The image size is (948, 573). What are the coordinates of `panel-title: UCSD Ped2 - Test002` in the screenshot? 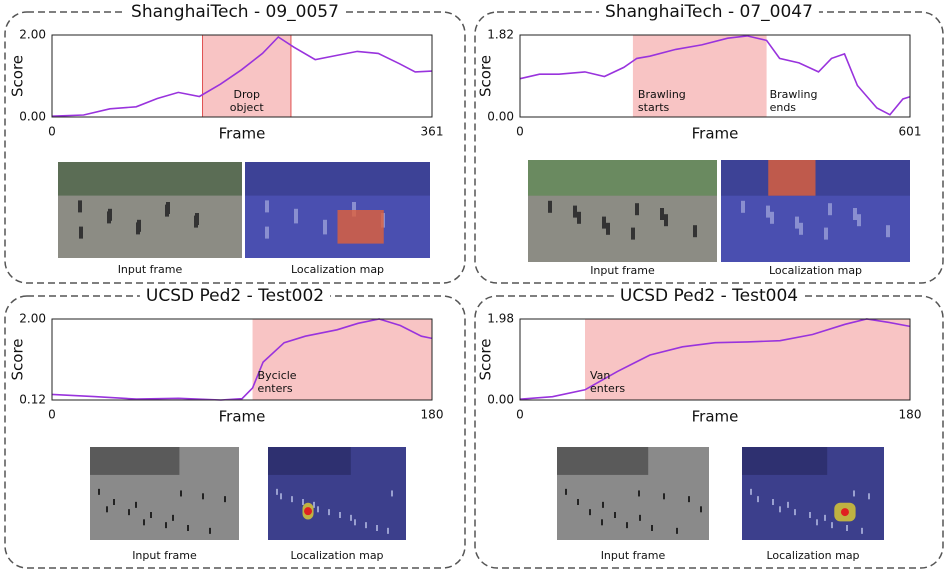 It's located at (235, 296).